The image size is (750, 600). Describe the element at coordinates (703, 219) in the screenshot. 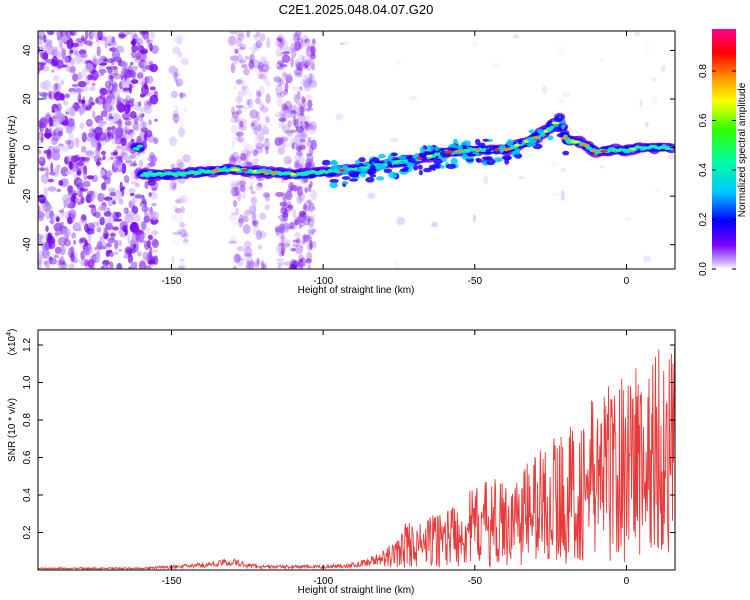

I see `colorbar-tick-label: 0.2` at that location.